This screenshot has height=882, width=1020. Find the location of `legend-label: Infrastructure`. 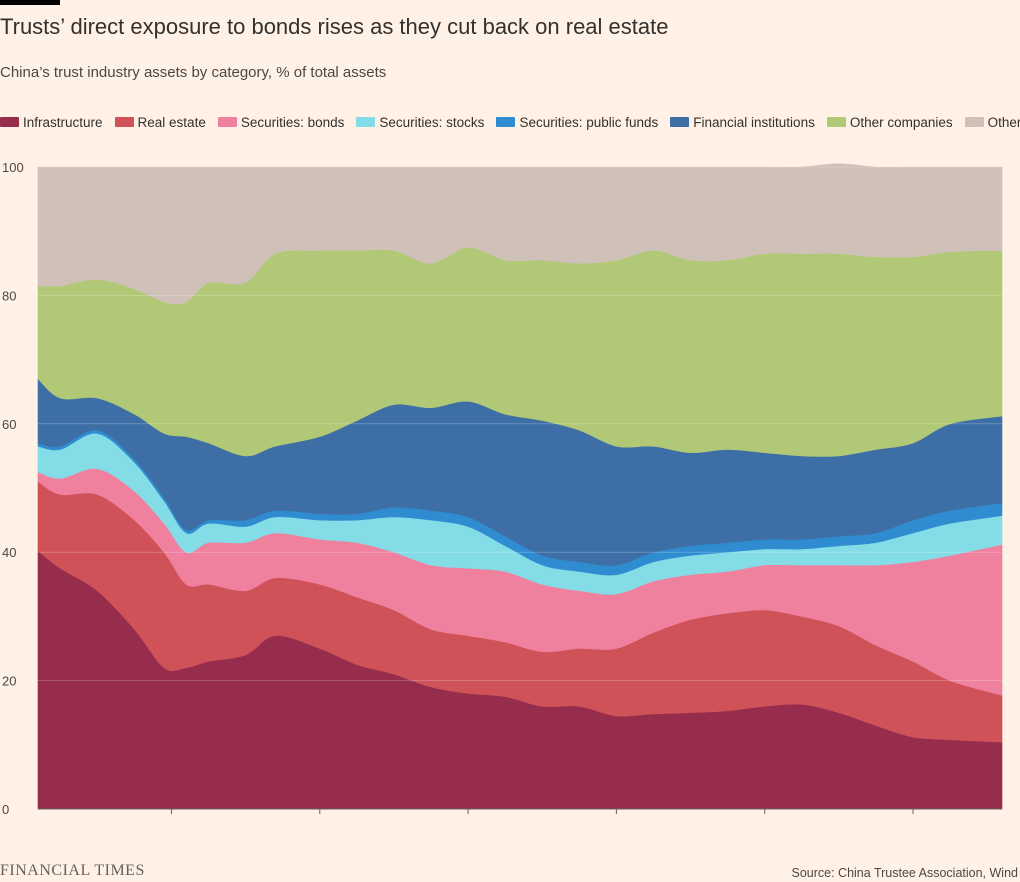

legend-label: Infrastructure is located at coordinates (63, 122).